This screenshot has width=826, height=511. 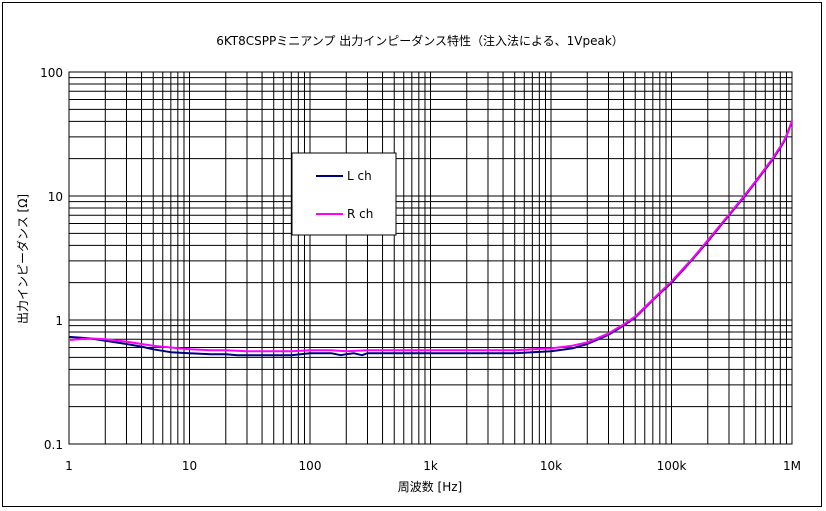 What do you see at coordinates (55, 197) in the screenshot?
I see `y-tick-label: 10` at bounding box center [55, 197].